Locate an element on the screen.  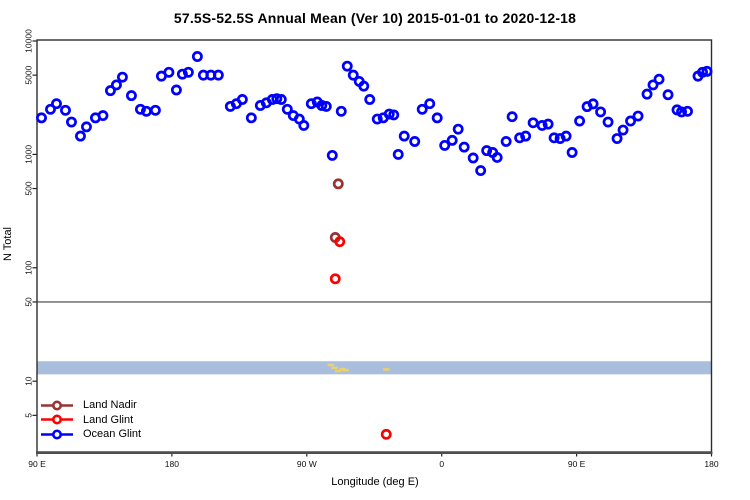
land-nadir-marker-icon is located at coordinates (57, 405).